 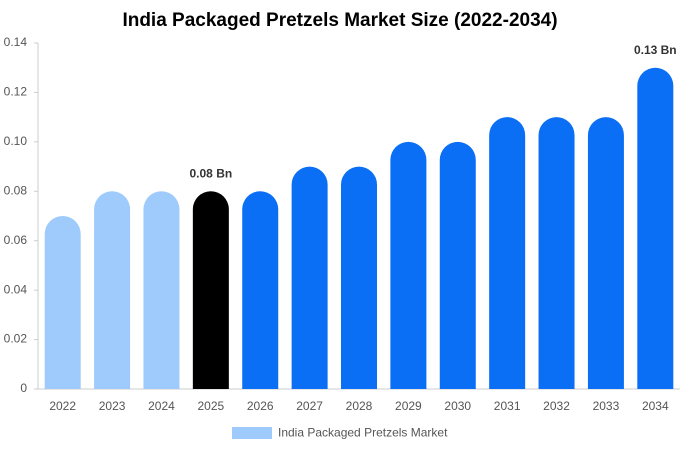 What do you see at coordinates (507, 406) in the screenshot?
I see `x-tick-label: 2031` at bounding box center [507, 406].